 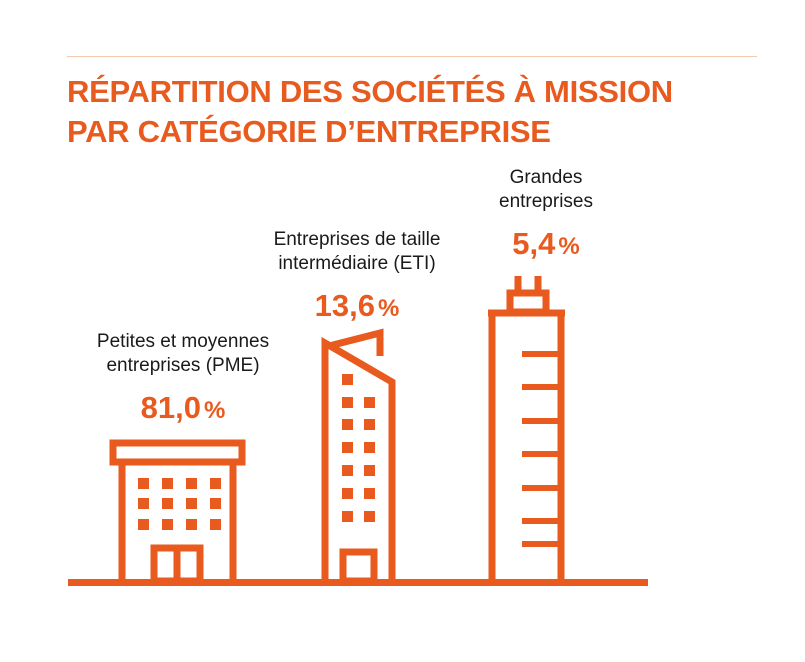 I want to click on top-divider, so click(x=412, y=56).